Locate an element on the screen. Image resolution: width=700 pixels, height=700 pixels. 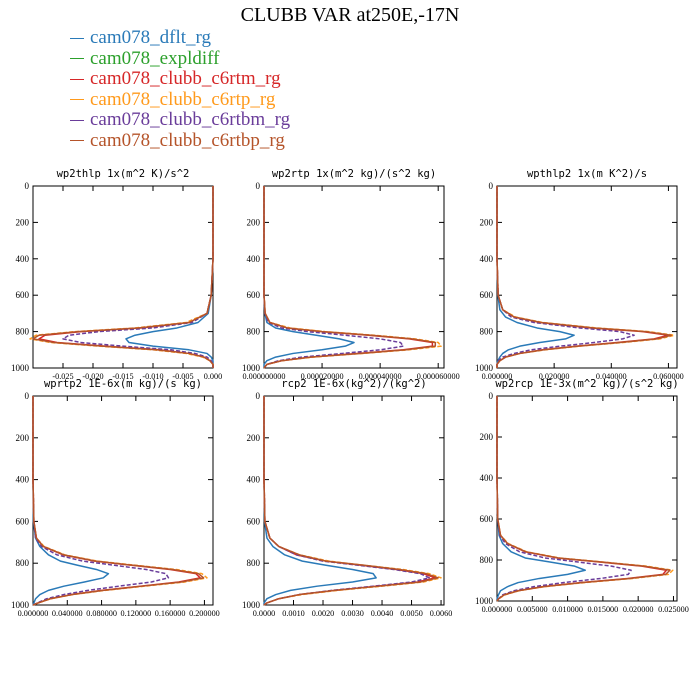
series-line-c6rtp is located at coordinates (352, 277).